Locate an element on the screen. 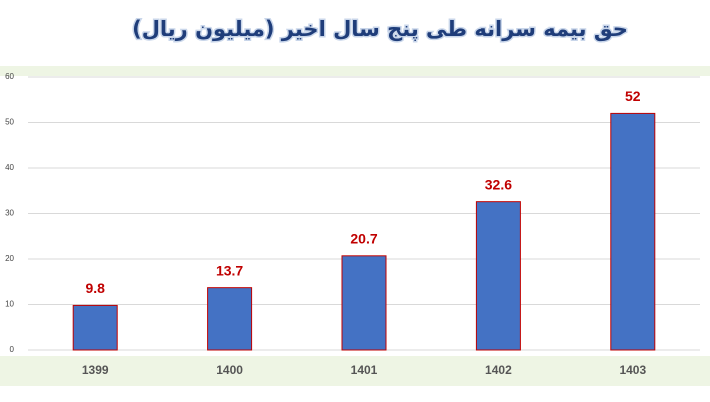  value-label: 20.7 is located at coordinates (363, 239).